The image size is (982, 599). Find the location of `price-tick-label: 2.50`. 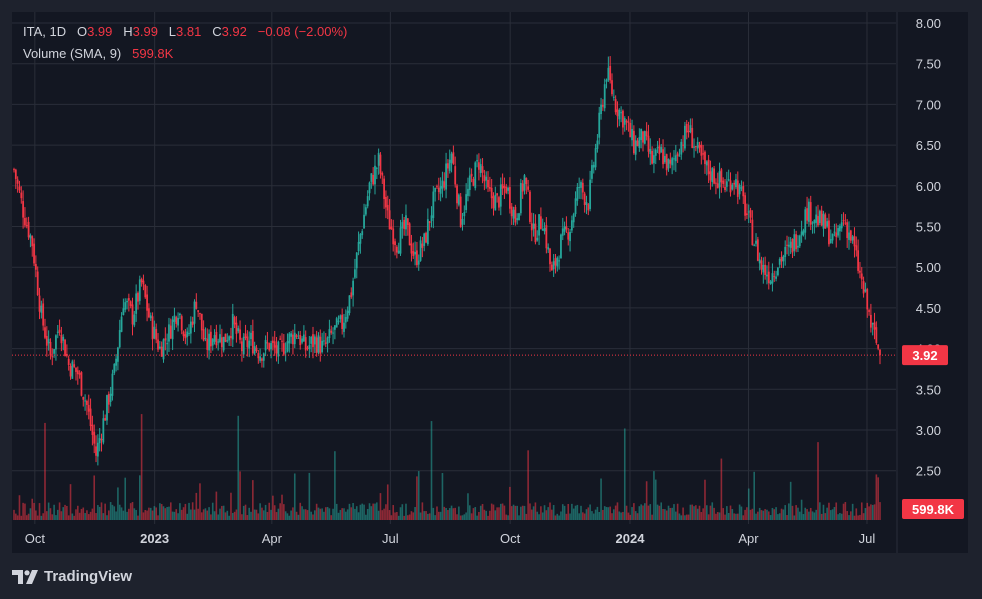

price-tick-label: 2.50 is located at coordinates (928, 471).